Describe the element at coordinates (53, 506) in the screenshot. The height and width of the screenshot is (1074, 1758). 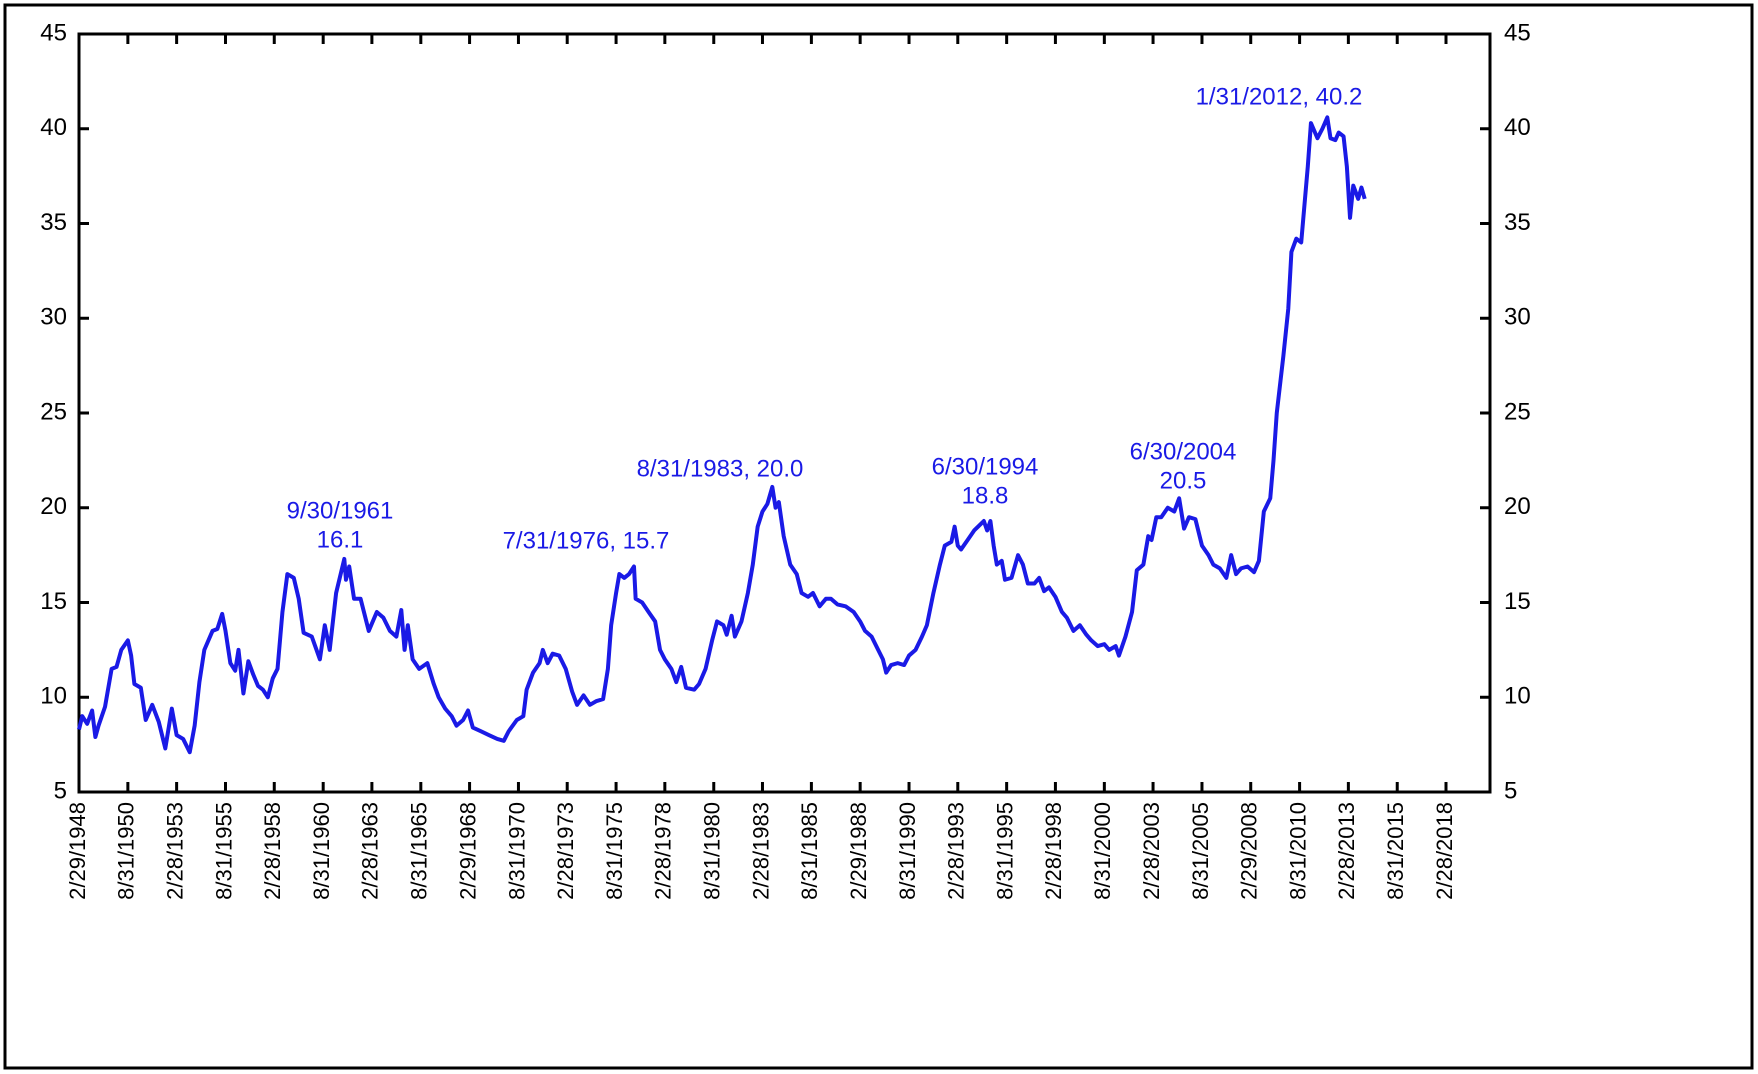
I see `y-tick-label: 20` at that location.